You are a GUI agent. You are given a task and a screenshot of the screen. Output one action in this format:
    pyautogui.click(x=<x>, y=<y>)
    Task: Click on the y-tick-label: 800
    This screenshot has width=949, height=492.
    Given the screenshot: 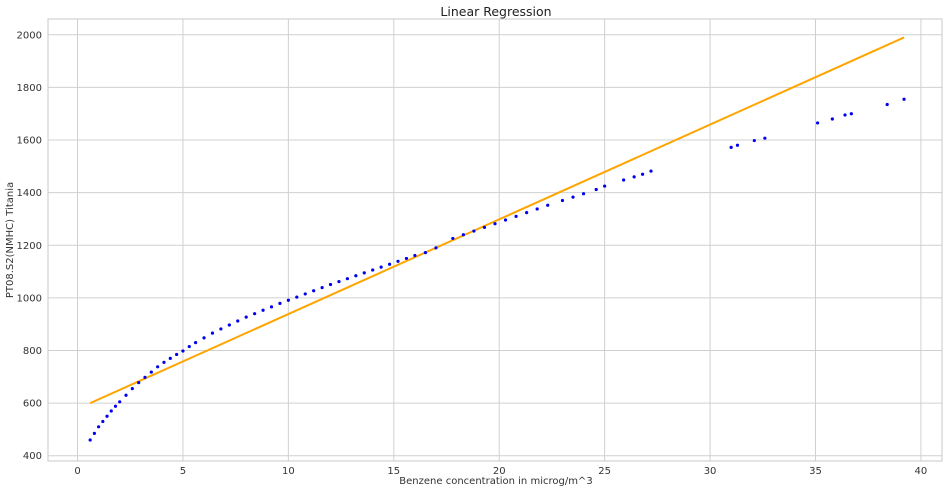 What is the action you would take?
    pyautogui.click(x=32, y=351)
    